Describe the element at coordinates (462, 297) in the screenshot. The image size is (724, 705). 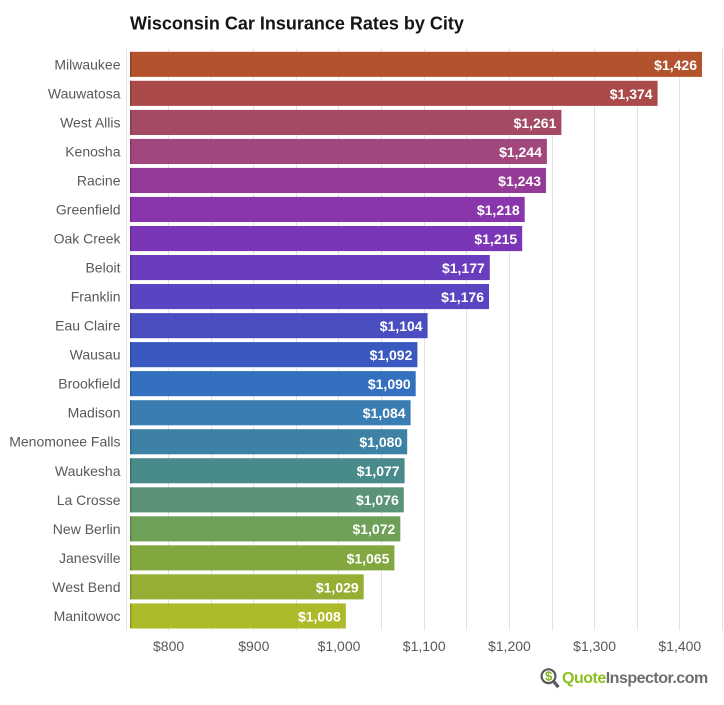
I see `svg-text: $1,176` at that location.